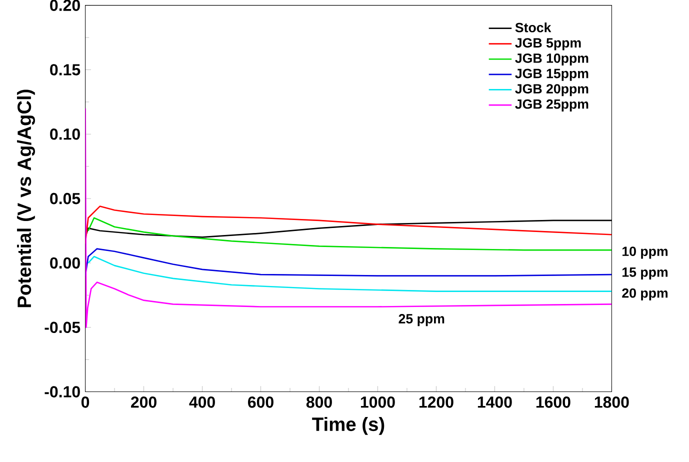  Describe the element at coordinates (377, 402) in the screenshot. I see `x-tick-label: 1000` at that location.